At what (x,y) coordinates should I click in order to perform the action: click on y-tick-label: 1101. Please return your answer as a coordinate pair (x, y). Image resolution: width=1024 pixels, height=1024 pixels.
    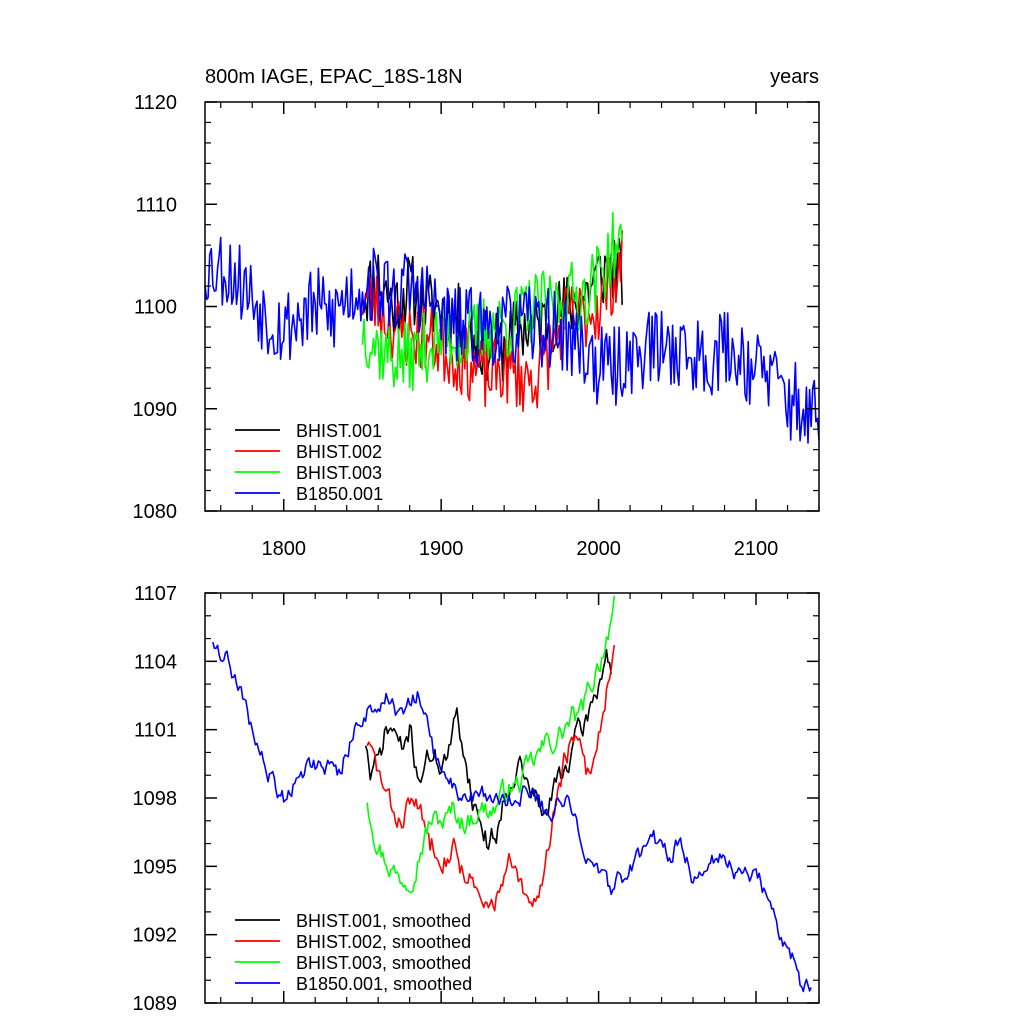
    Looking at the image, I should click on (155, 731).